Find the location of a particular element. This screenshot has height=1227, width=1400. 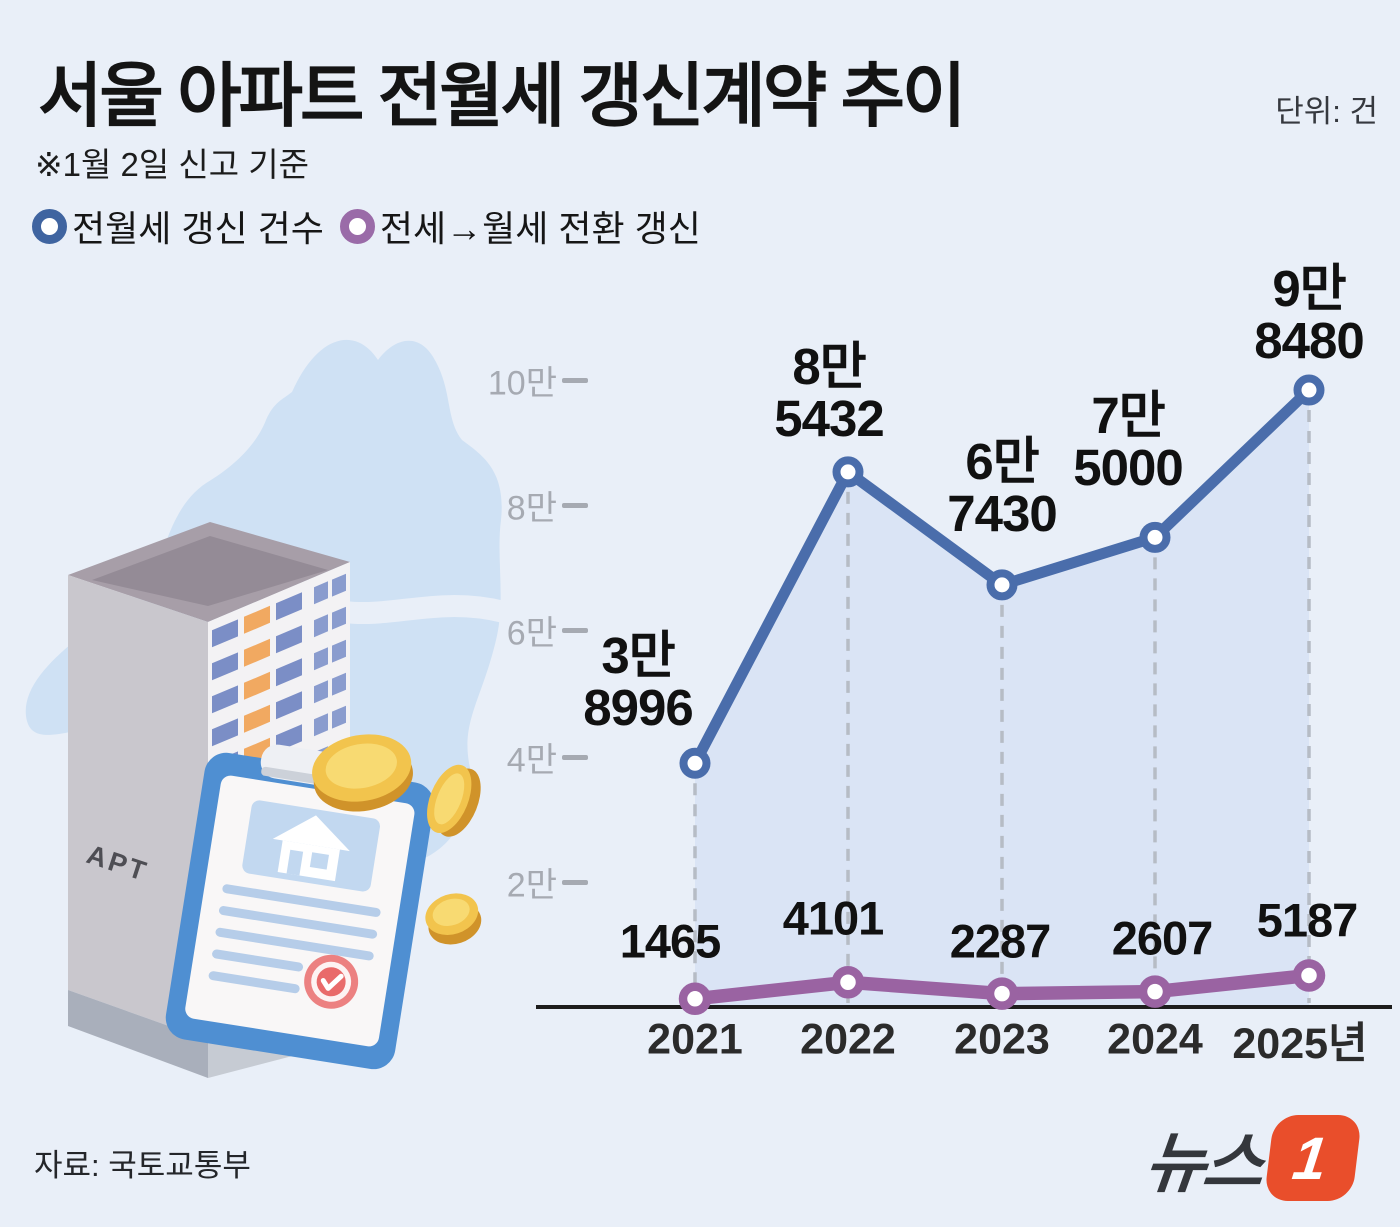

legend-marker-blue-icon is located at coordinates (49, 226).